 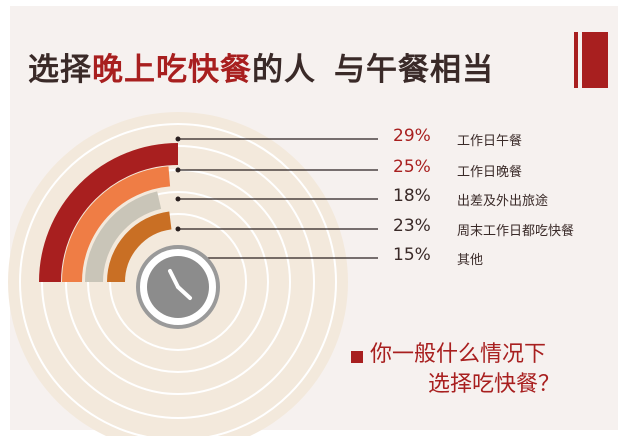 I want to click on title-accent-bar, so click(x=595, y=60).